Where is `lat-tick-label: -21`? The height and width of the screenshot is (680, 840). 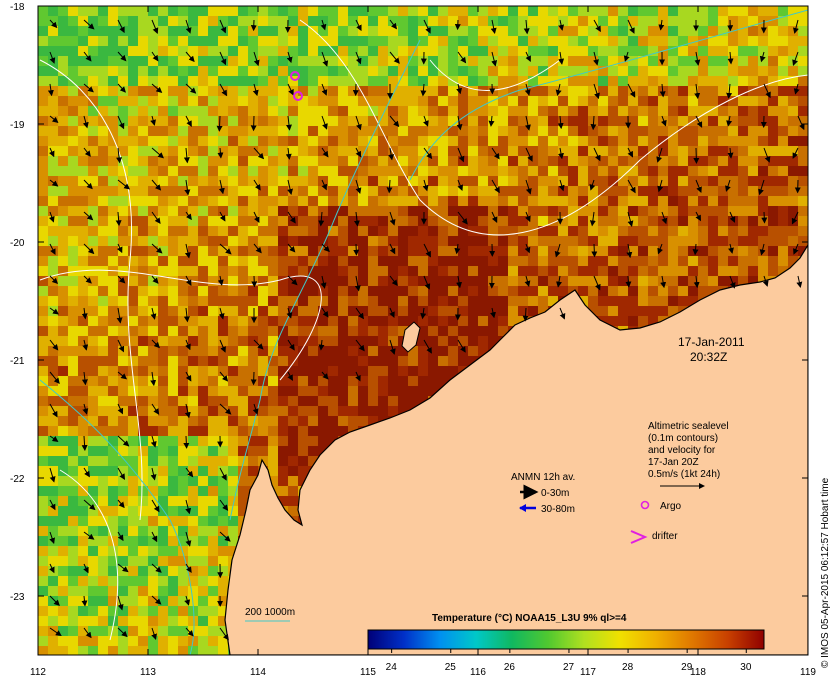 lat-tick-label: -21 is located at coordinates (17, 361).